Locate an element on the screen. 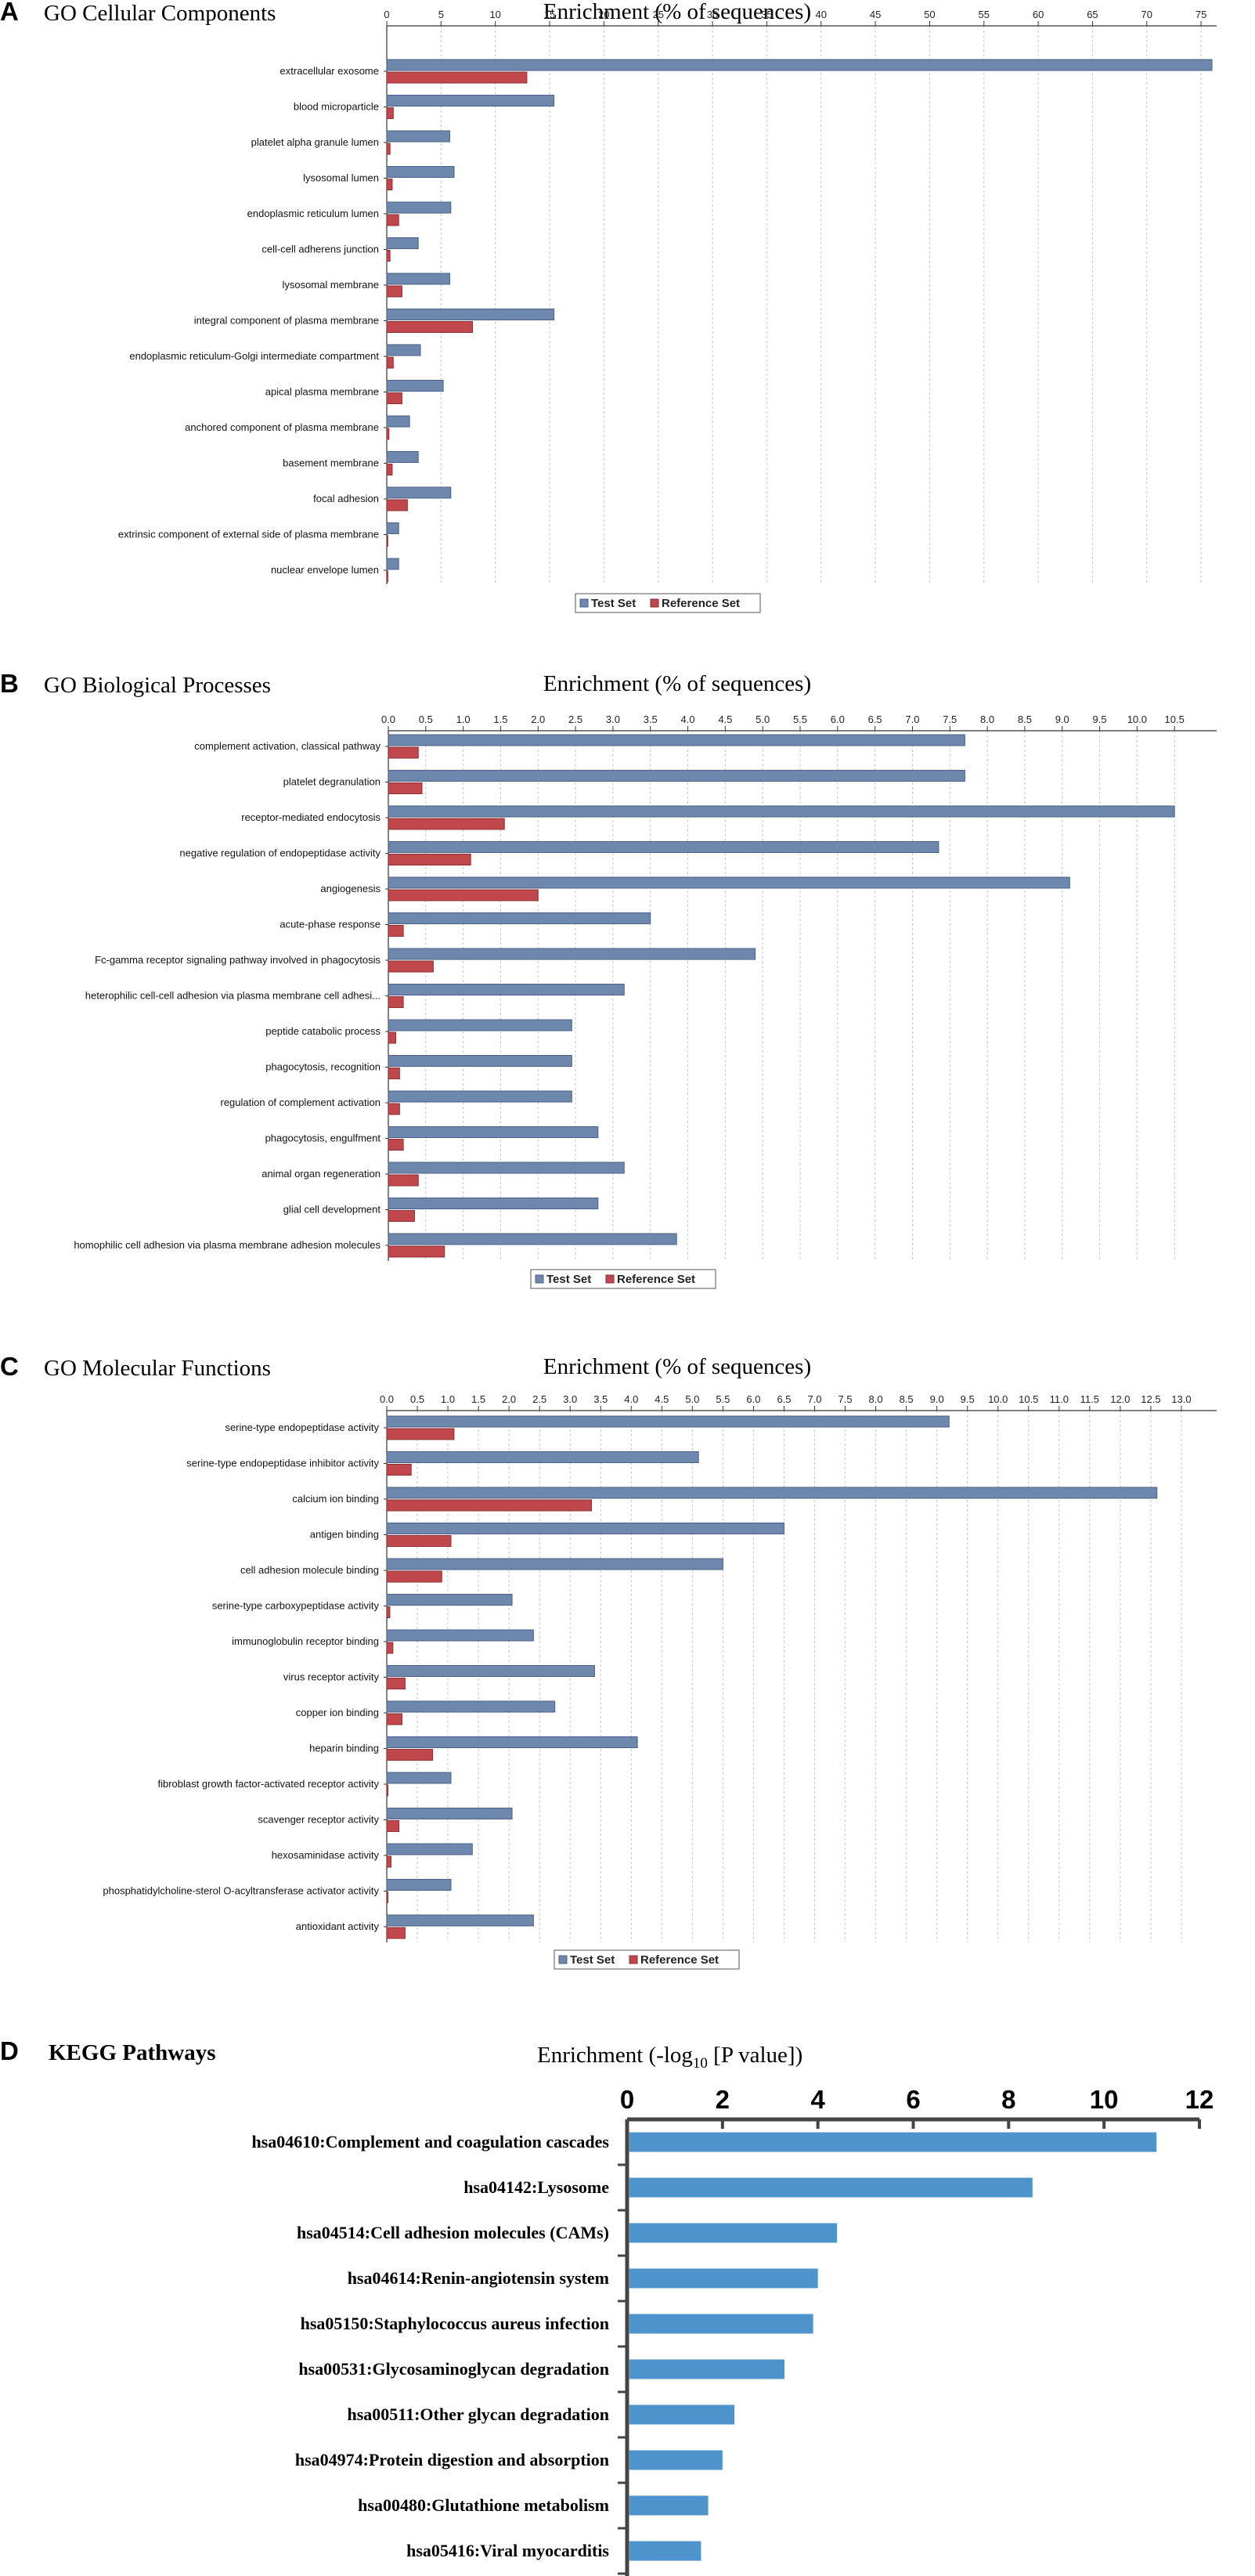 This screenshot has width=1255, height=2576. panel-c-tick-label-9-5: 9.5 is located at coordinates (968, 1399).